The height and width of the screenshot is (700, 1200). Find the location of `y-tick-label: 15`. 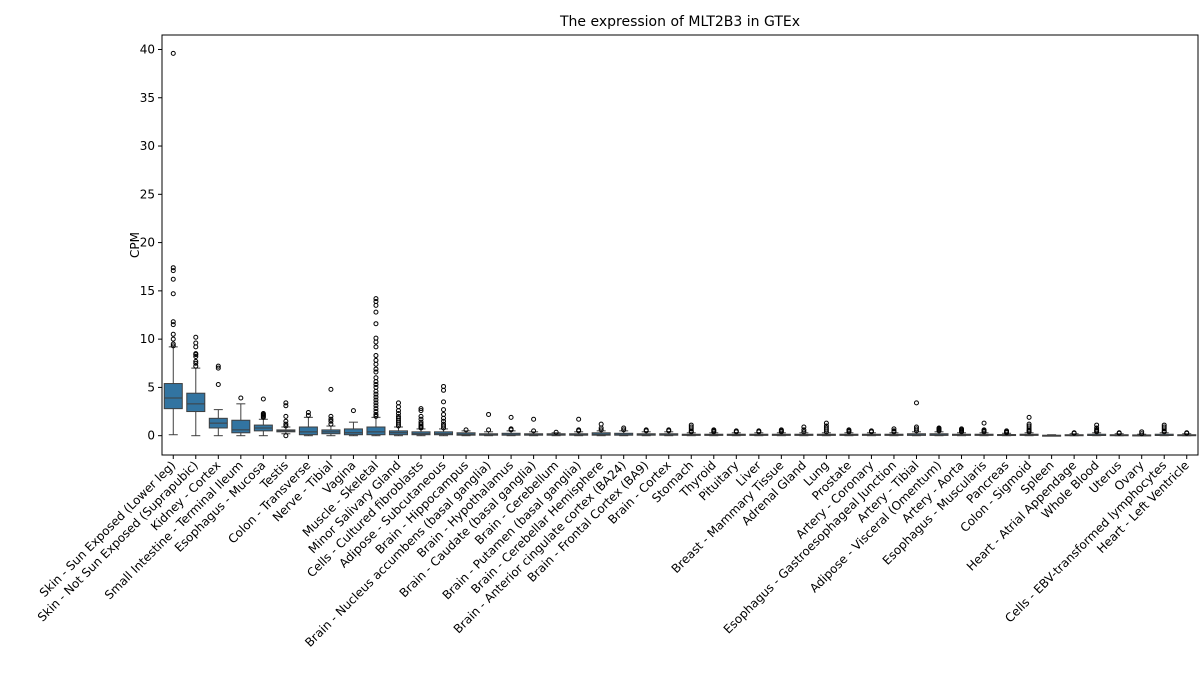

y-tick-label: 15 is located at coordinates (147, 291).